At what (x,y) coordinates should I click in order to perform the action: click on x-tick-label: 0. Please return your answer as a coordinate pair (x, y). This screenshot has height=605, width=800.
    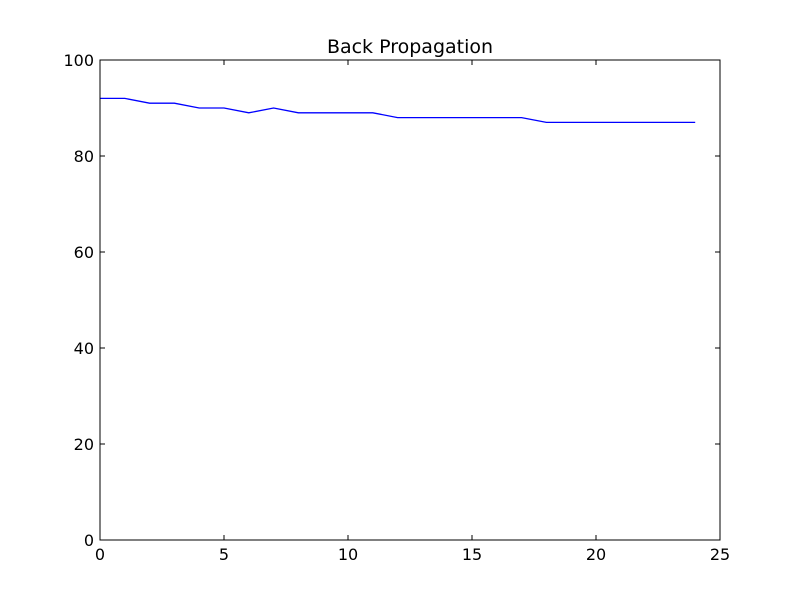
    Looking at the image, I should click on (100, 554).